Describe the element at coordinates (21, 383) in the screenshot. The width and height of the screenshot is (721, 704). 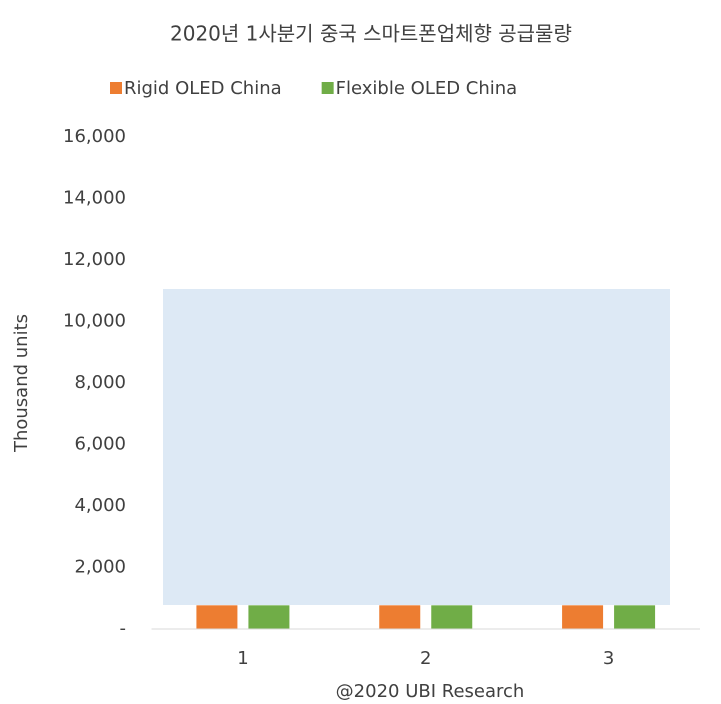
I see `y-axis-label: Thousand units` at that location.